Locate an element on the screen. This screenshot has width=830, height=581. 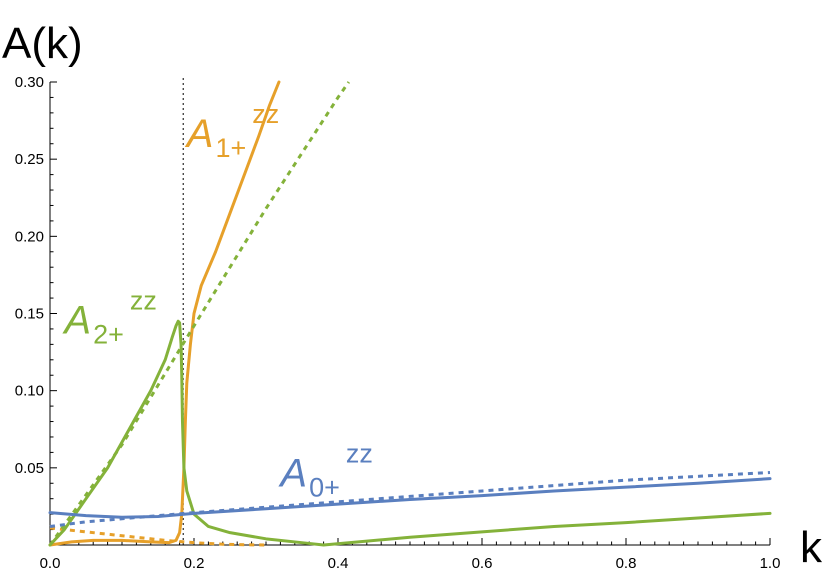
x-tick-label: 0.8 is located at coordinates (626, 563).